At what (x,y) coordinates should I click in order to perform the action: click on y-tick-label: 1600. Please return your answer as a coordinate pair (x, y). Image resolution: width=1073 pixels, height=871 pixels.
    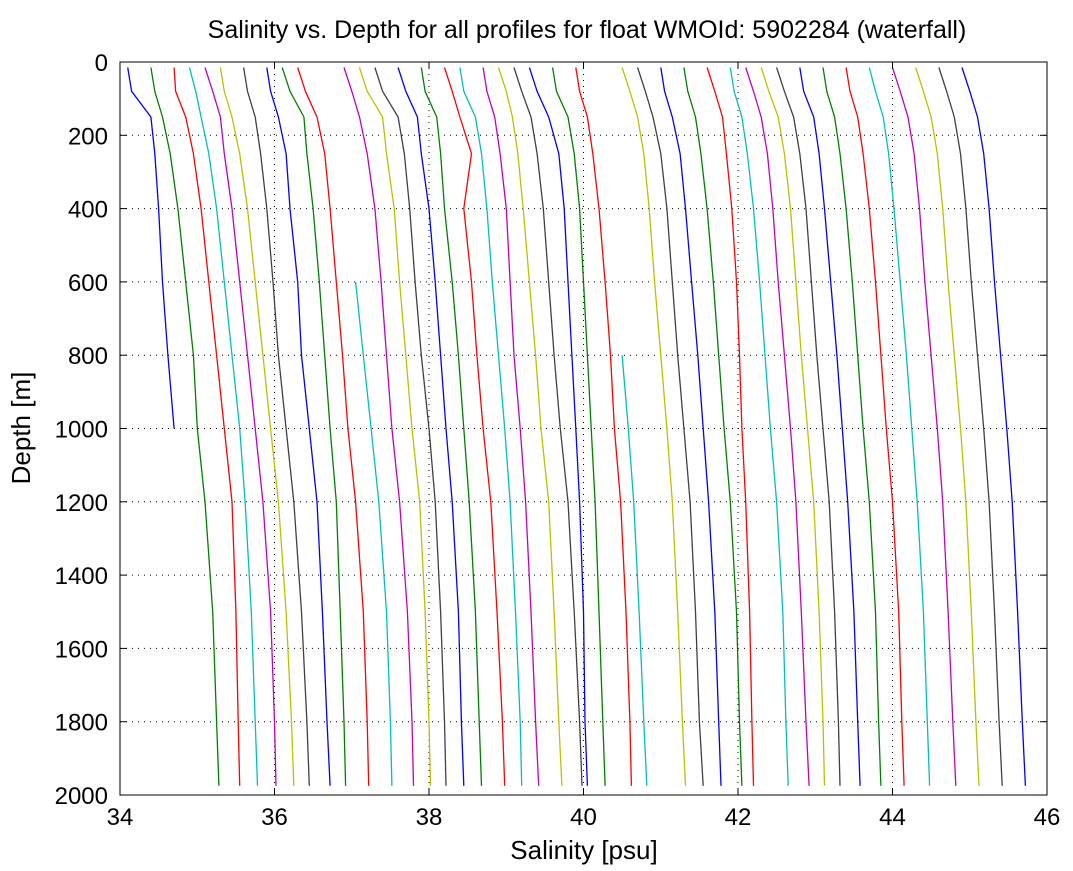
    Looking at the image, I should click on (81, 649).